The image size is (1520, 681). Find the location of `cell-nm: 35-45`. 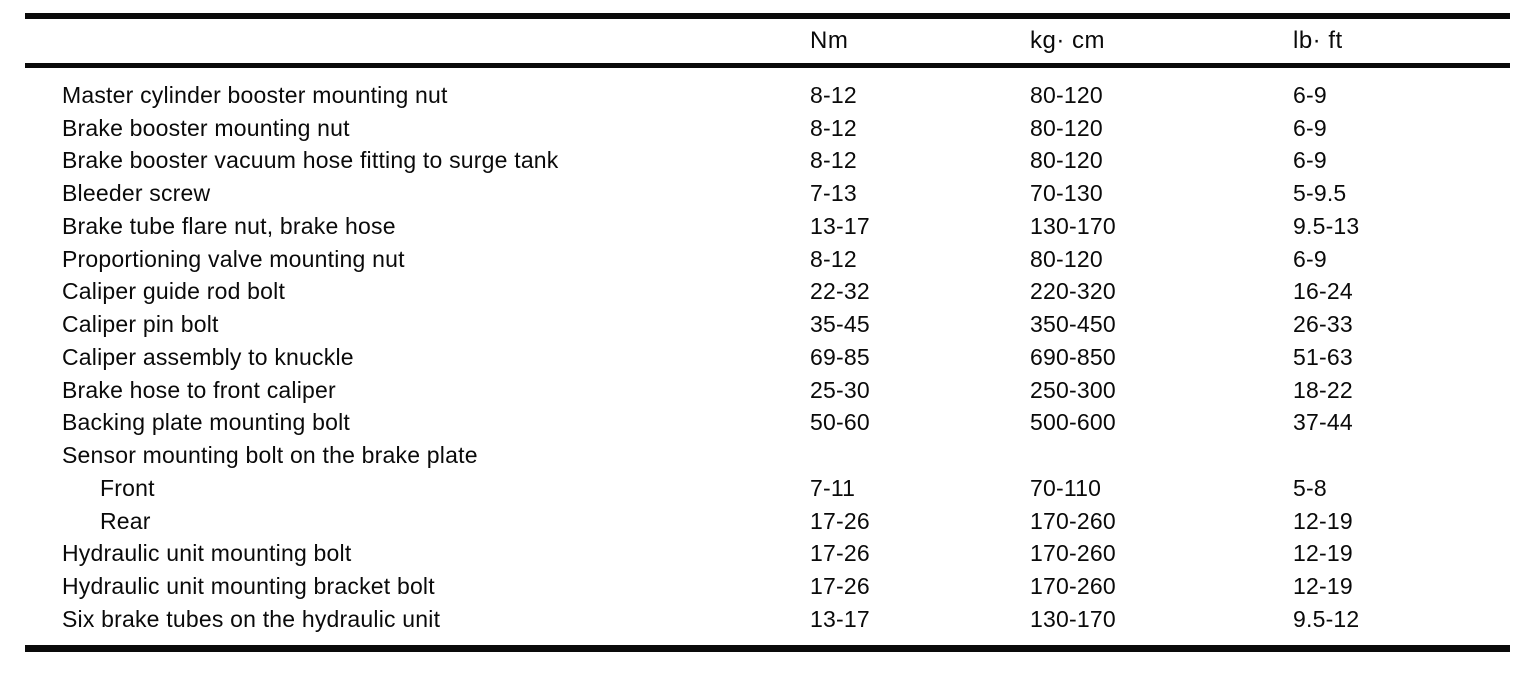

cell-nm: 35-45 is located at coordinates (840, 324).